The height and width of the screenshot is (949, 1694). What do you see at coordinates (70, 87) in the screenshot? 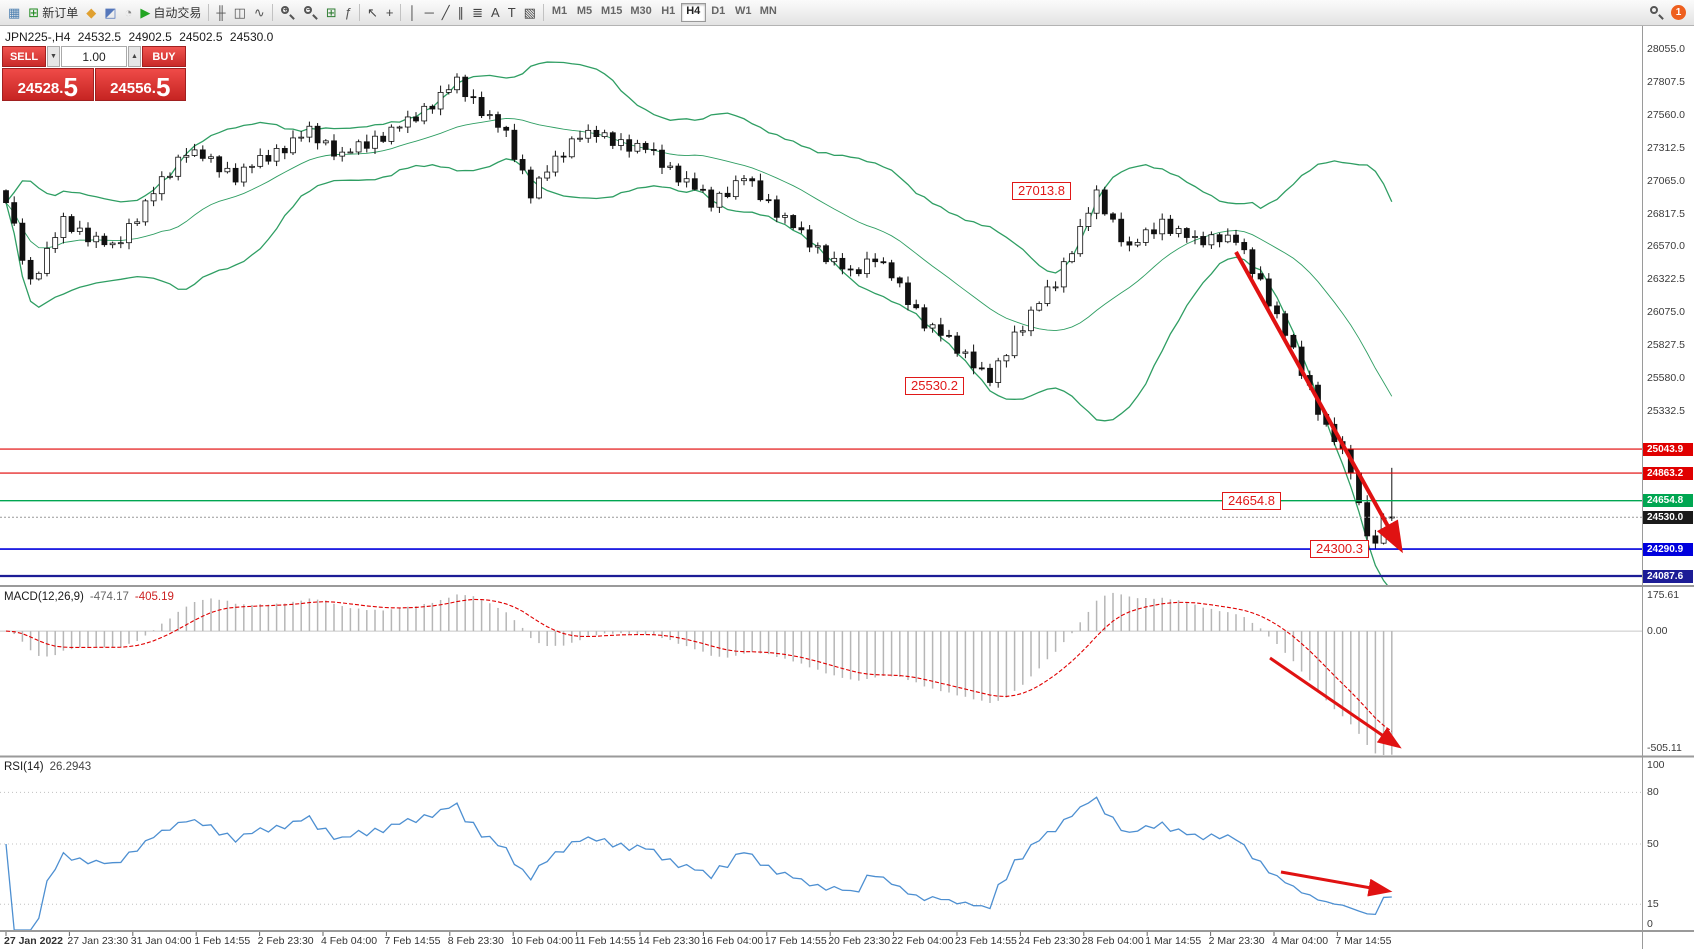
I see `sell-price-big-digit: 5` at bounding box center [70, 87].